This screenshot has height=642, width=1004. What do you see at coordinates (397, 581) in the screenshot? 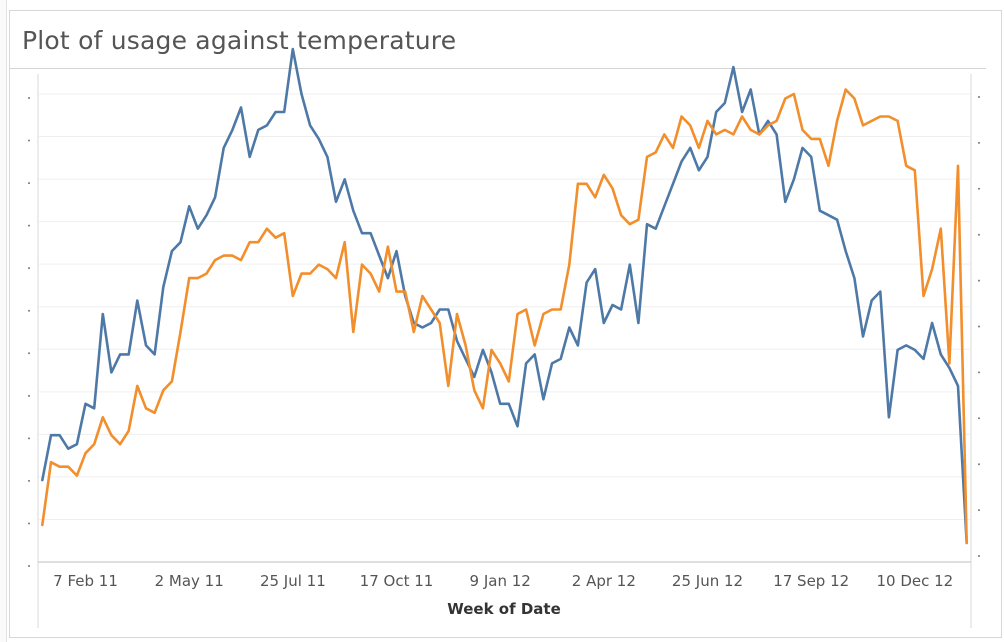
I see `x-tick-label: 17 Oct 11` at bounding box center [397, 581].